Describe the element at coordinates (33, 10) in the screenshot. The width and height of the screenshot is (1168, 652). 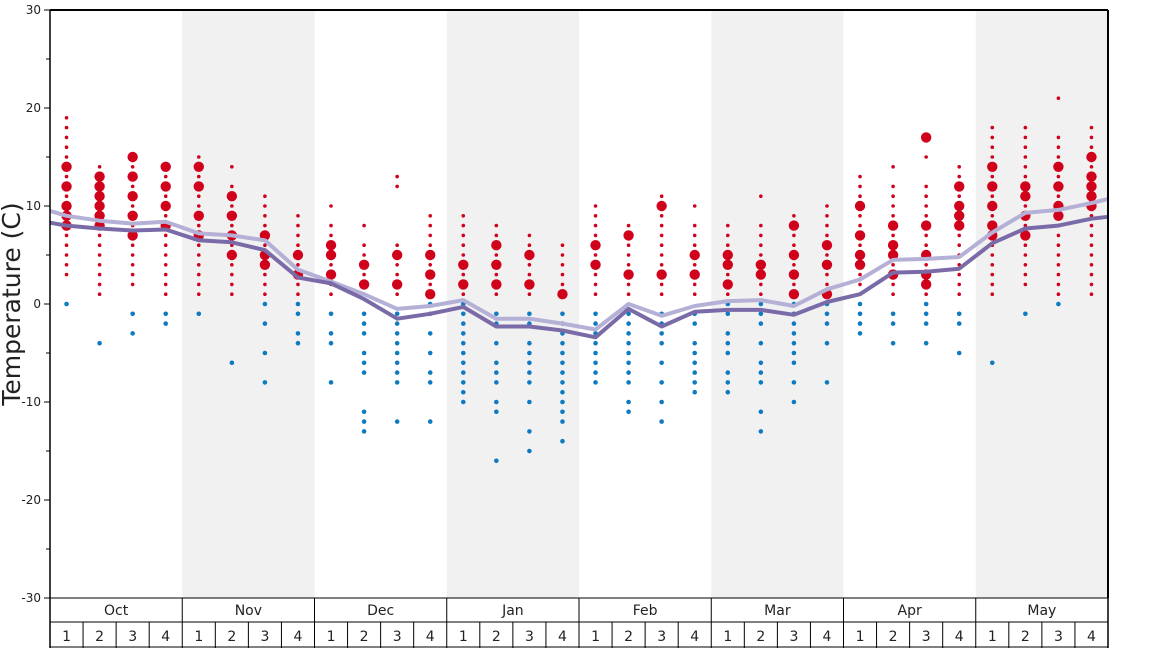
I see `y-tick-label: 30` at that location.